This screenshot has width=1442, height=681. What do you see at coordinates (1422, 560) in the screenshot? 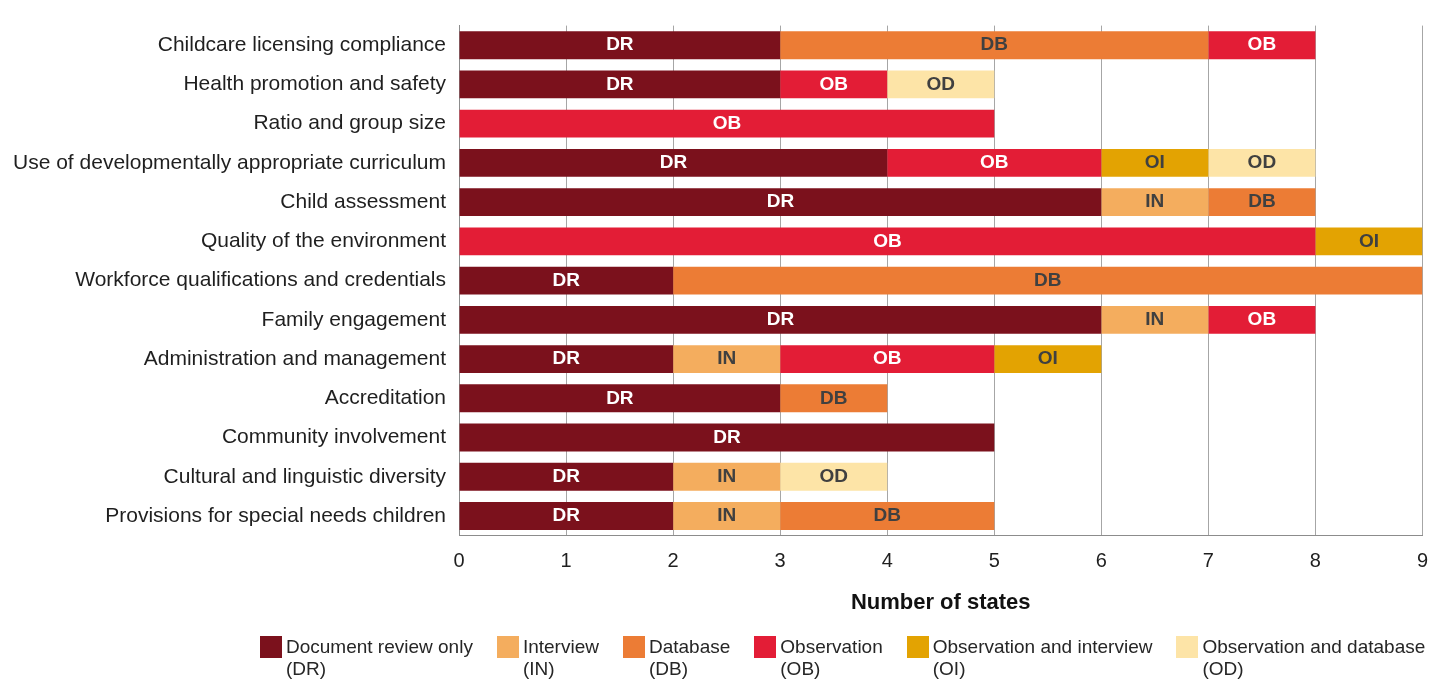
I see `x-tick-label: 9` at bounding box center [1422, 560].